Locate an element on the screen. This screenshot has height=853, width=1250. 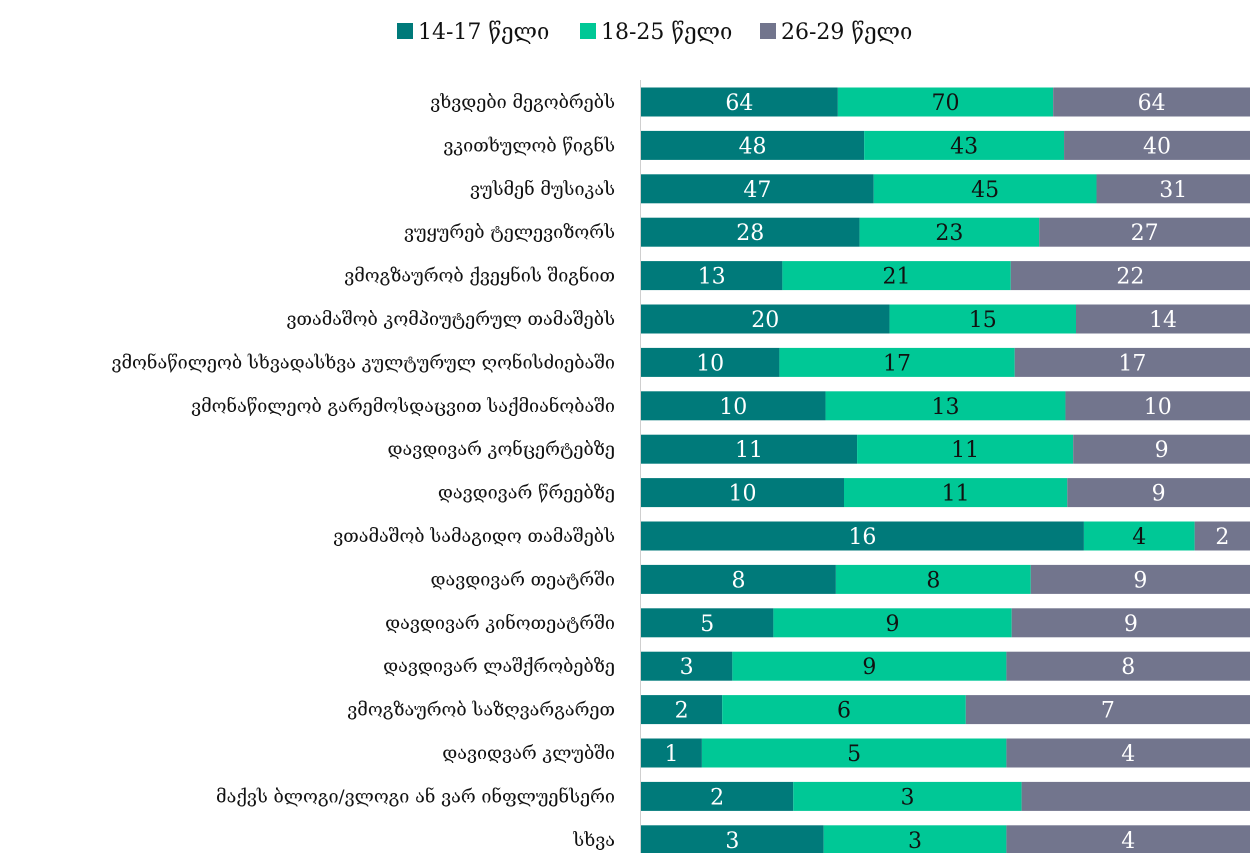
category-label: ვთამაშობ სამაგიდო თამაშებს is located at coordinates (474, 536).